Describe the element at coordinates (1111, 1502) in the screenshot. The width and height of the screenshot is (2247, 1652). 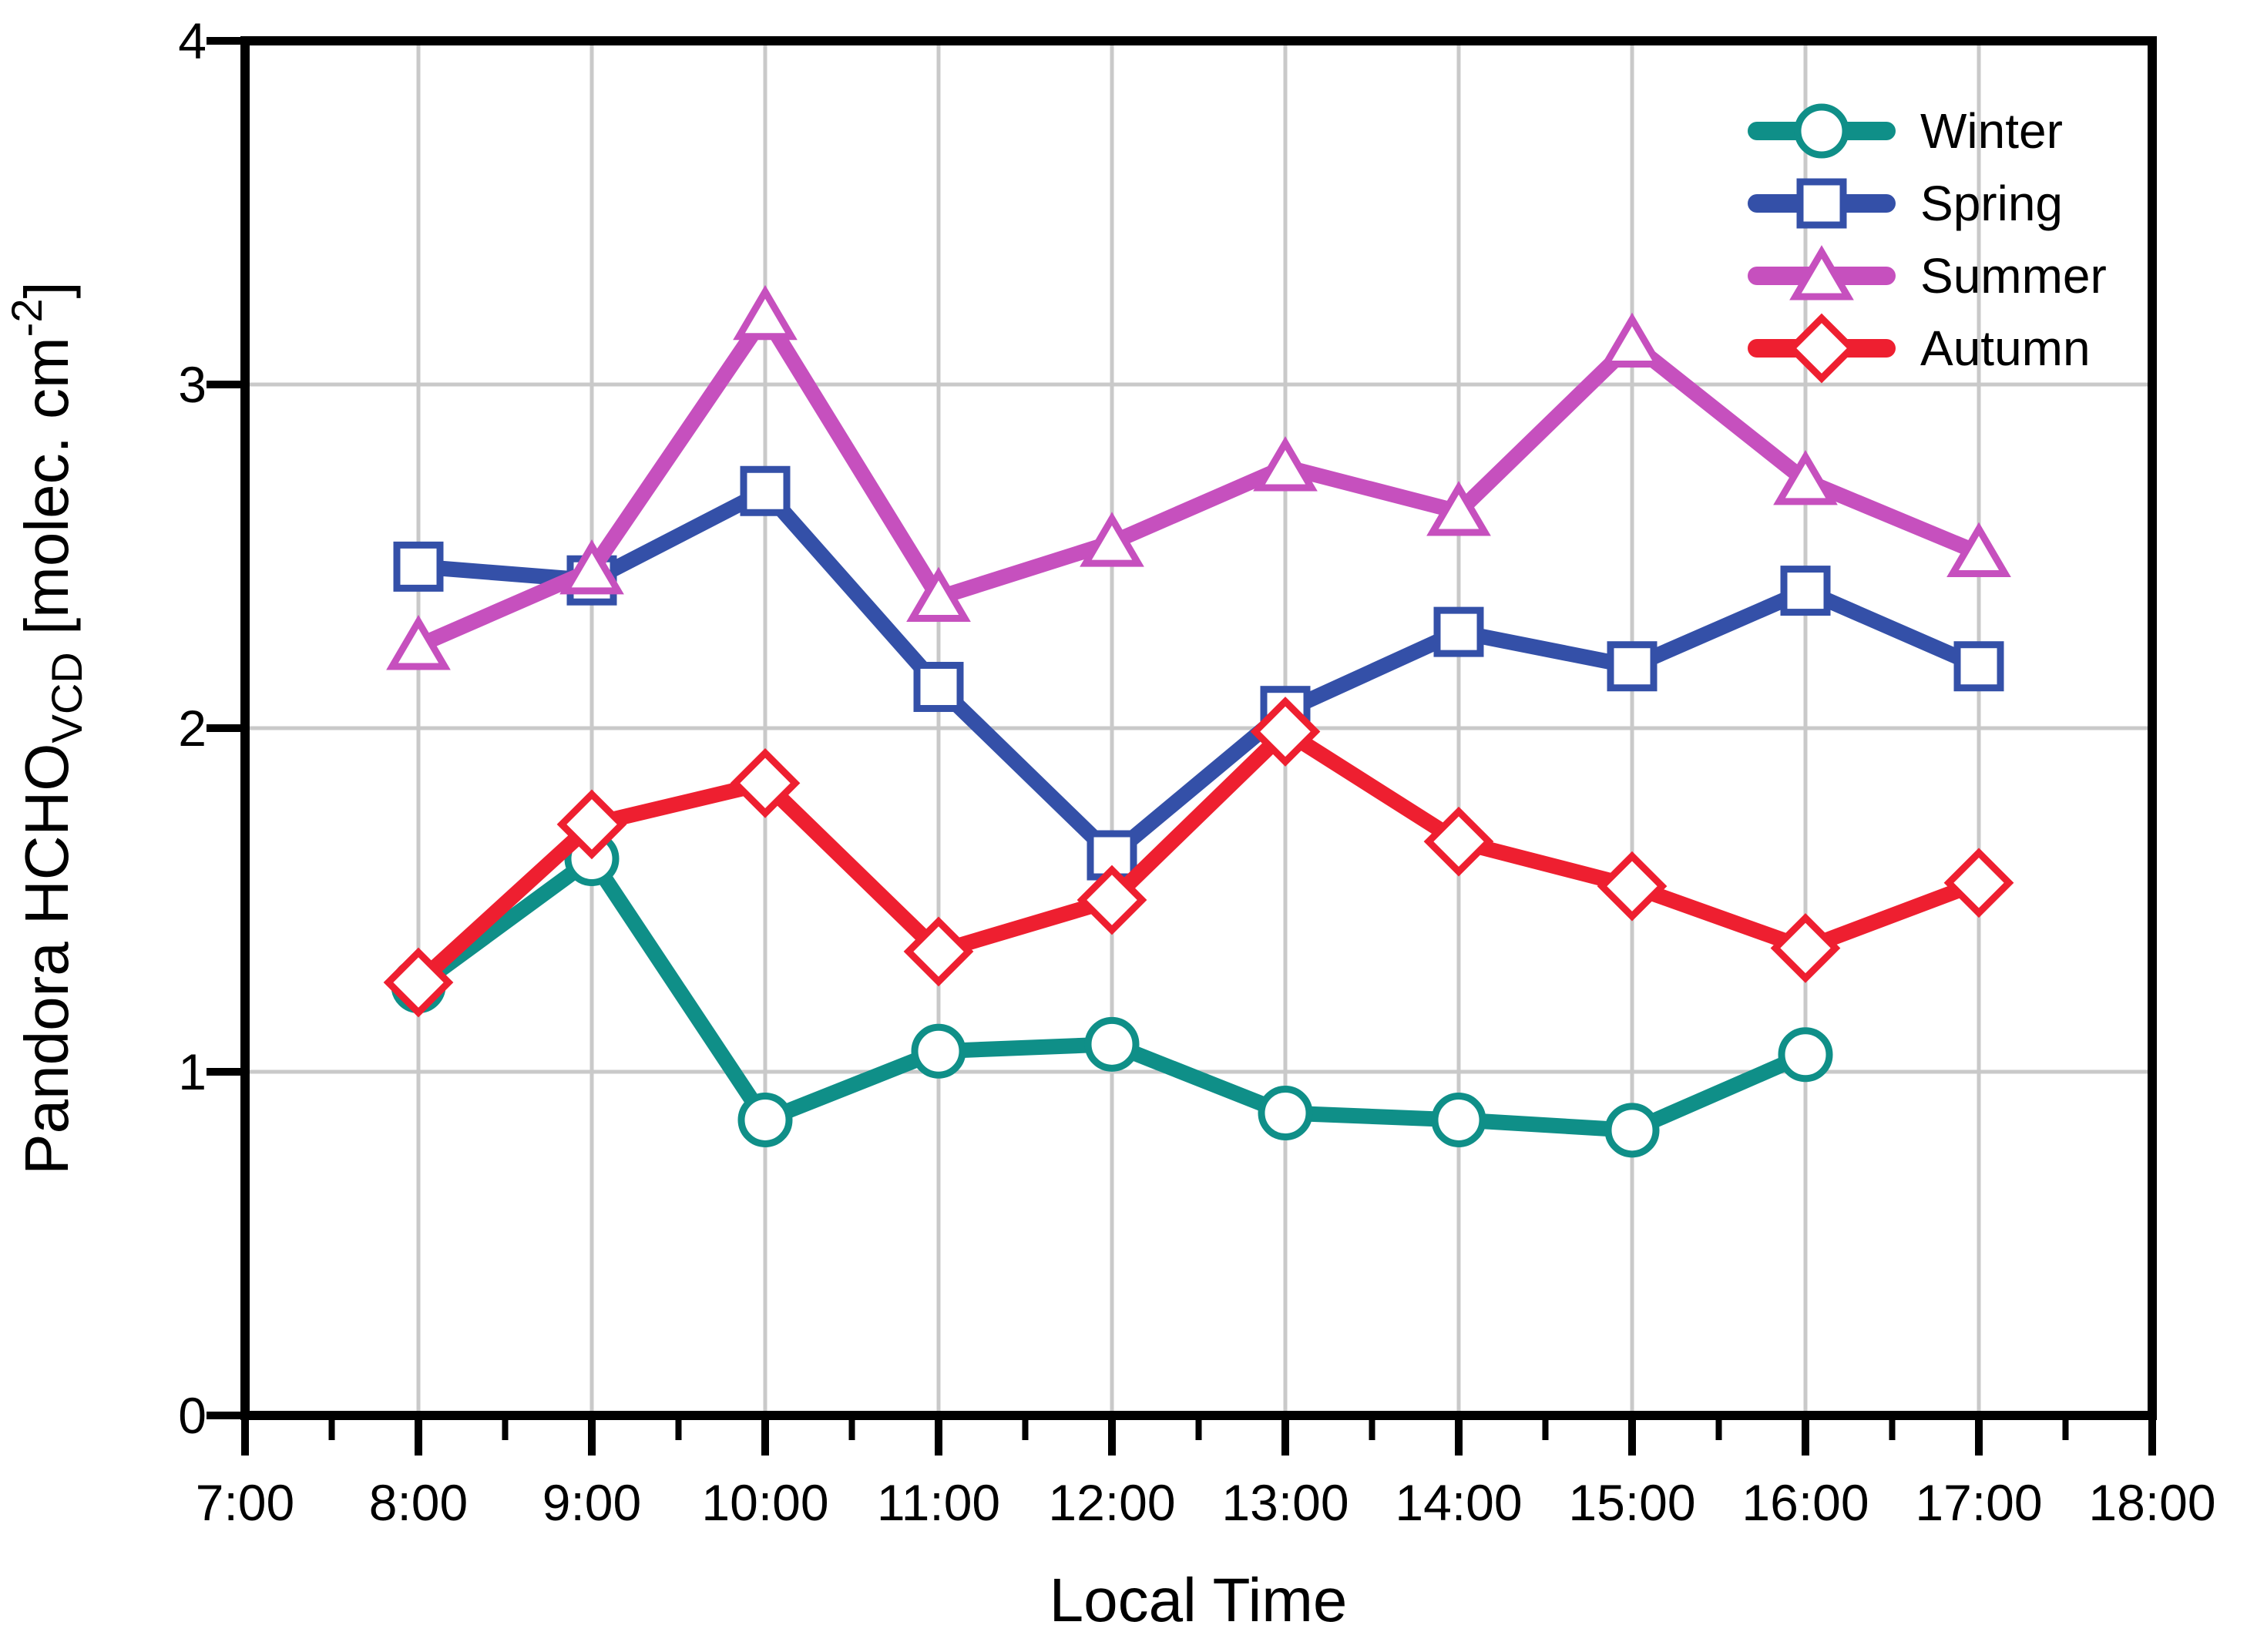
I see `x-tick-label: 12:00` at that location.